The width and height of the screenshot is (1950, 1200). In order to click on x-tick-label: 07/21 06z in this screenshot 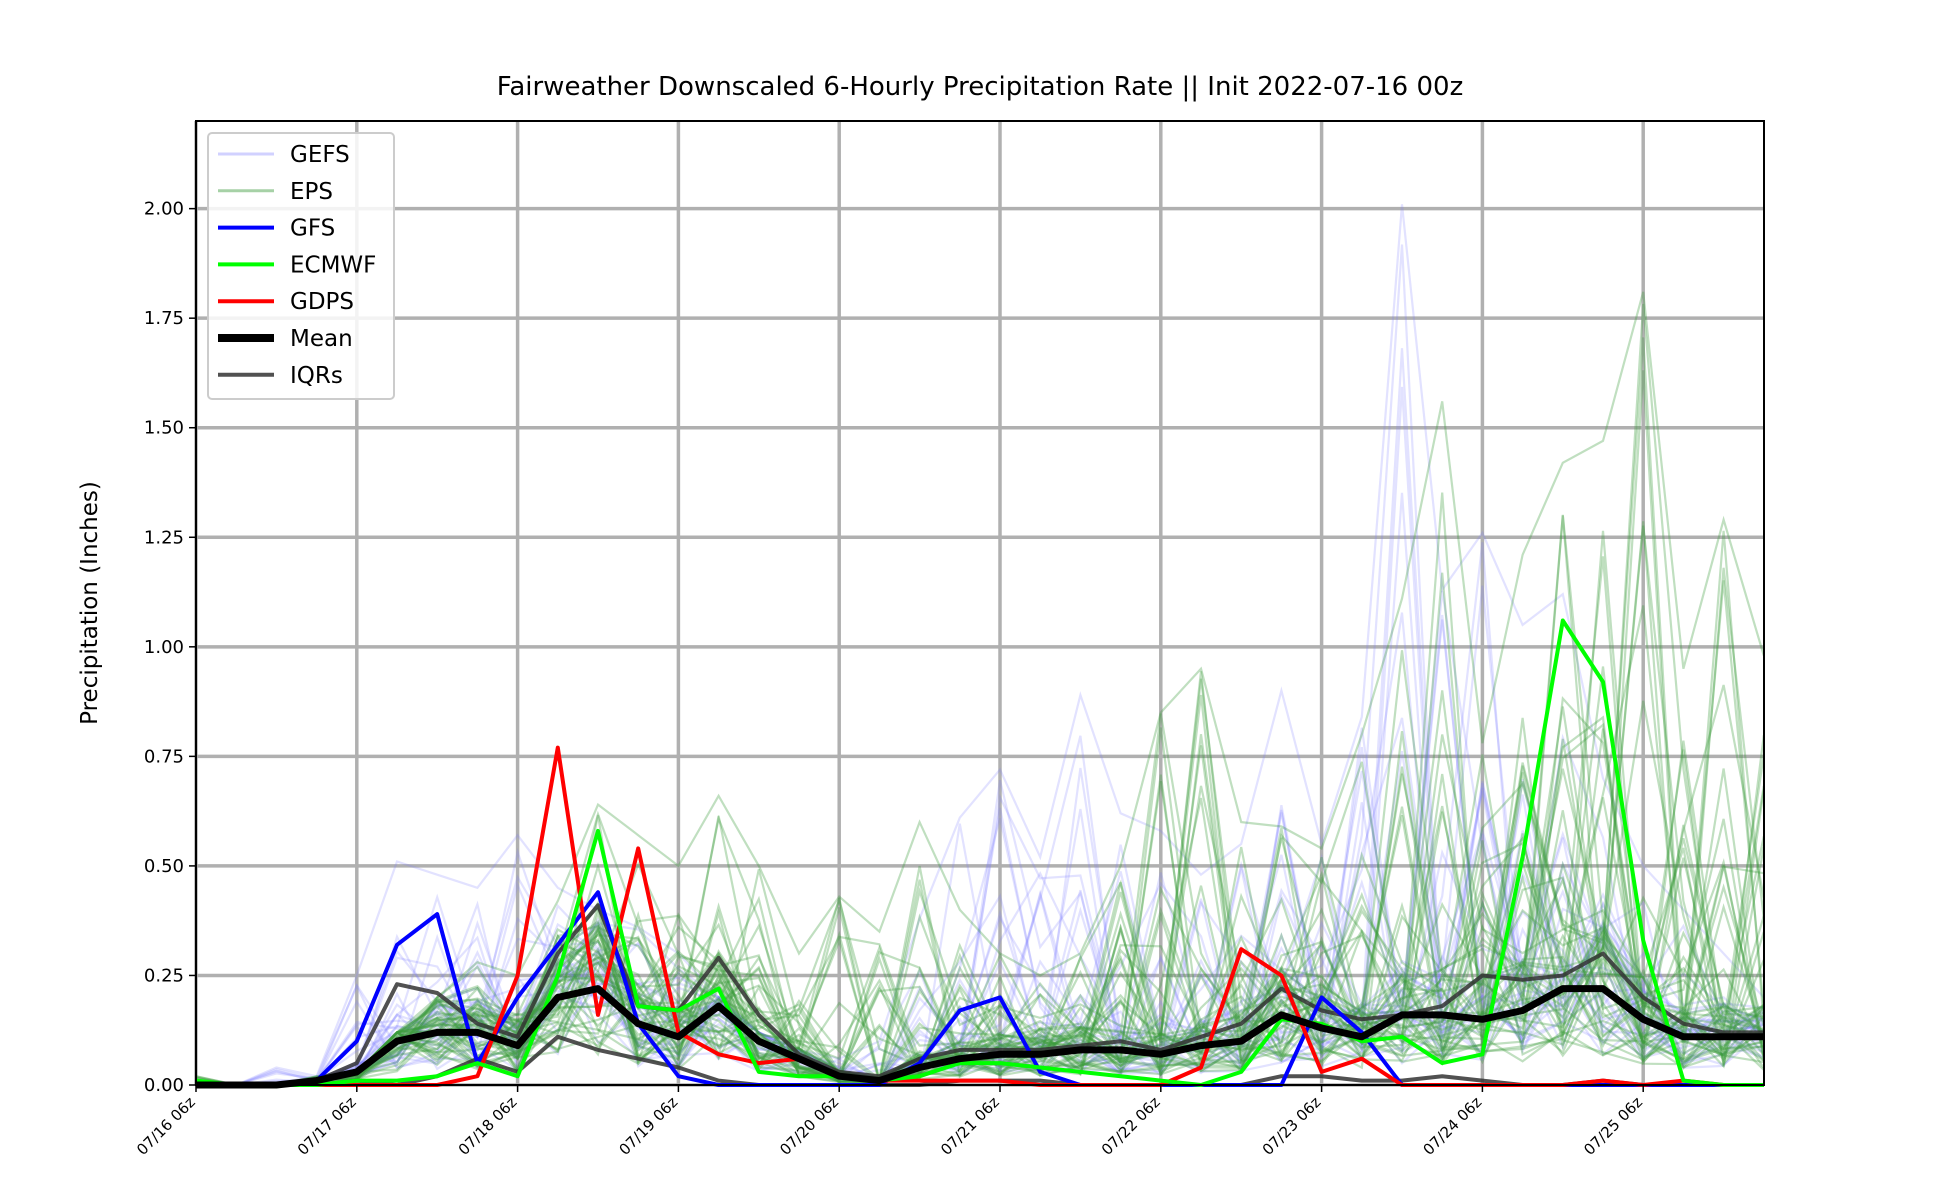, I will do `click(970, 1126)`.